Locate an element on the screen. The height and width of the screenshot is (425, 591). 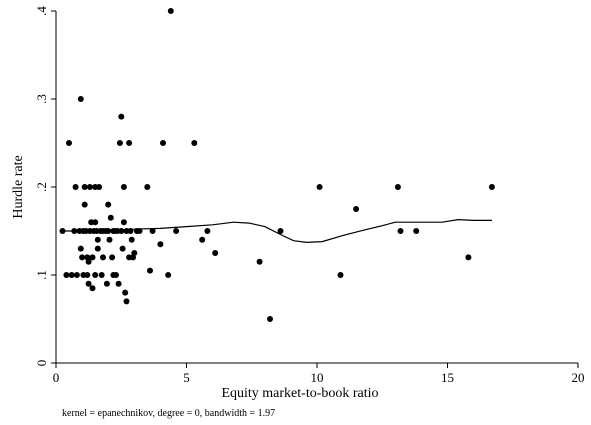
y-tick-label-3: .3 is located at coordinates (41, 99).